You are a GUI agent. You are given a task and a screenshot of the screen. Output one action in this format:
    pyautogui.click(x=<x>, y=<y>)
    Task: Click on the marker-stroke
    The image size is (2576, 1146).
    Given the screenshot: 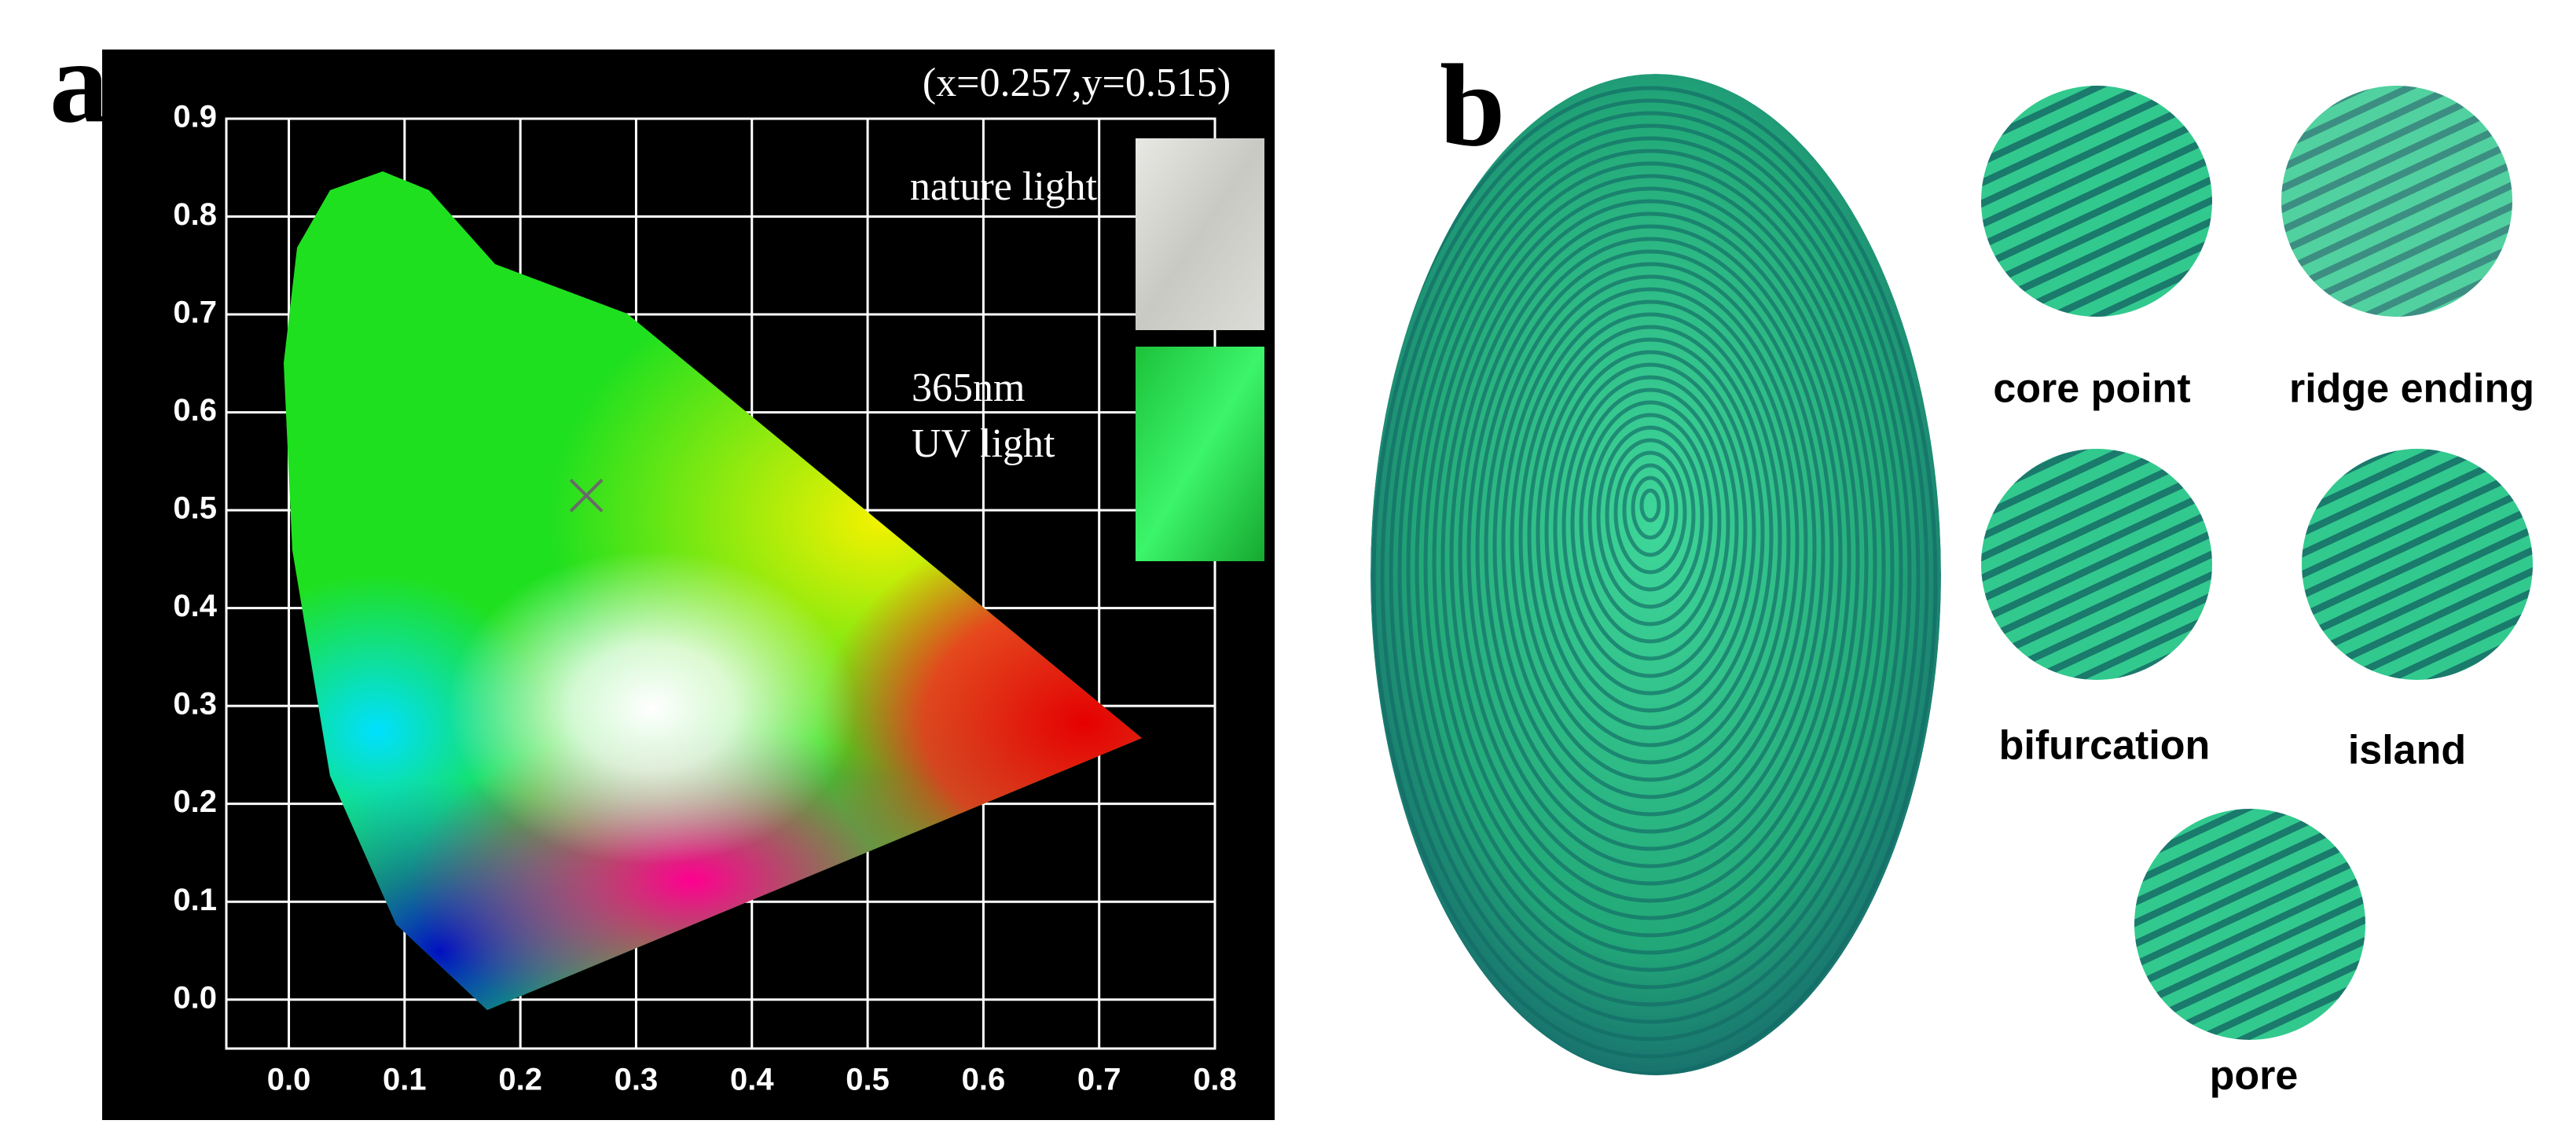 What is the action you would take?
    pyautogui.click(x=586, y=495)
    